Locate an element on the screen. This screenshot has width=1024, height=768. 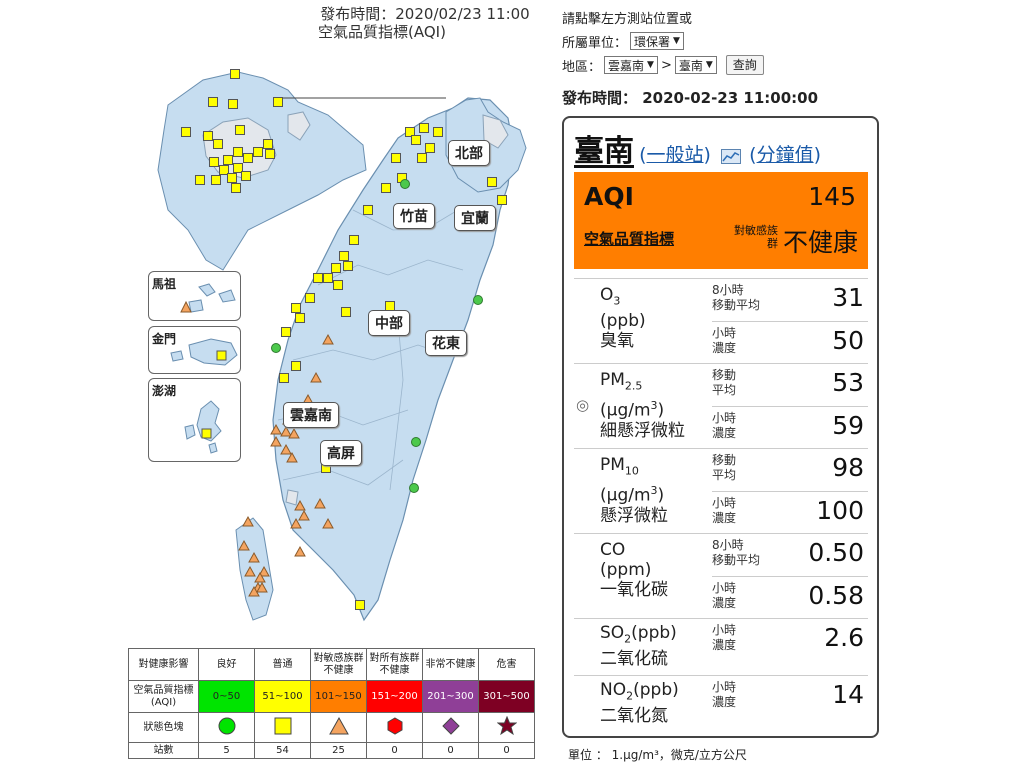
minute-value-link: 分鐘值 is located at coordinates (785, 155).